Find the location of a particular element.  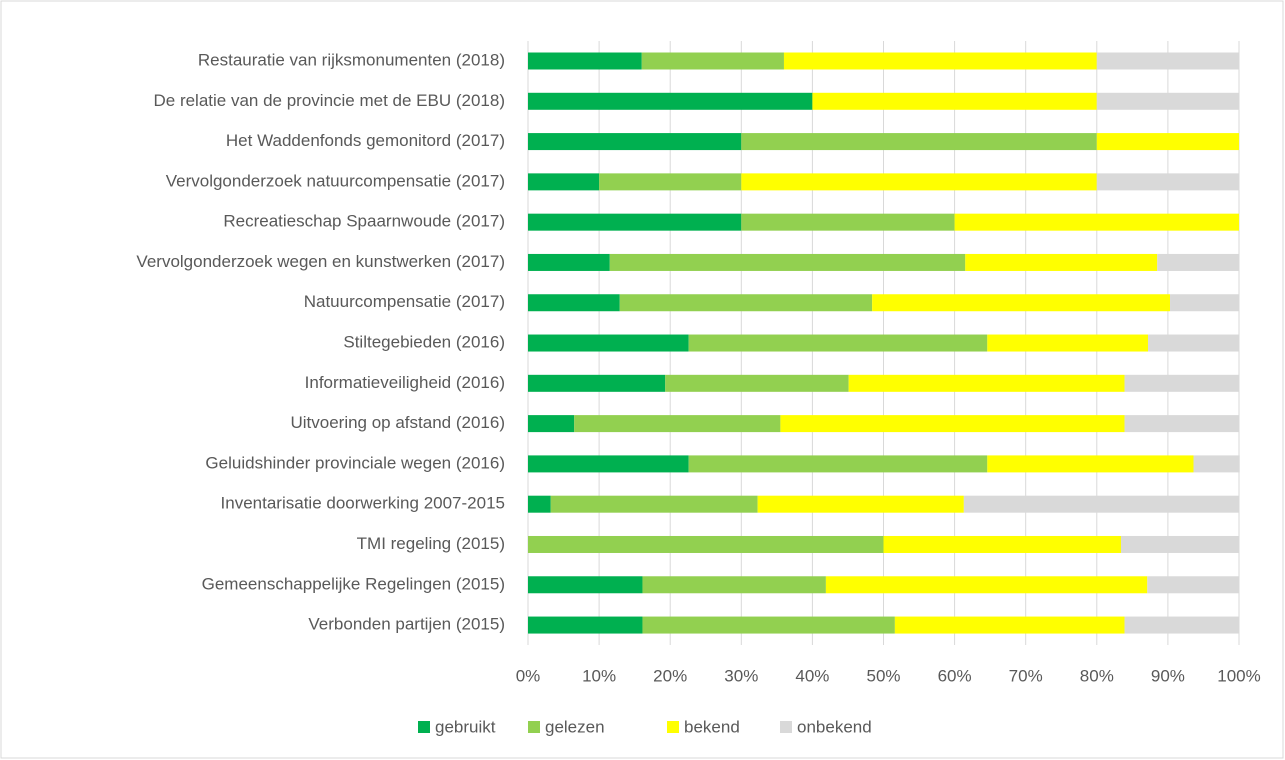

y-tick-label: Restauratie van rijksmonumenten (2018) is located at coordinates (351, 59).